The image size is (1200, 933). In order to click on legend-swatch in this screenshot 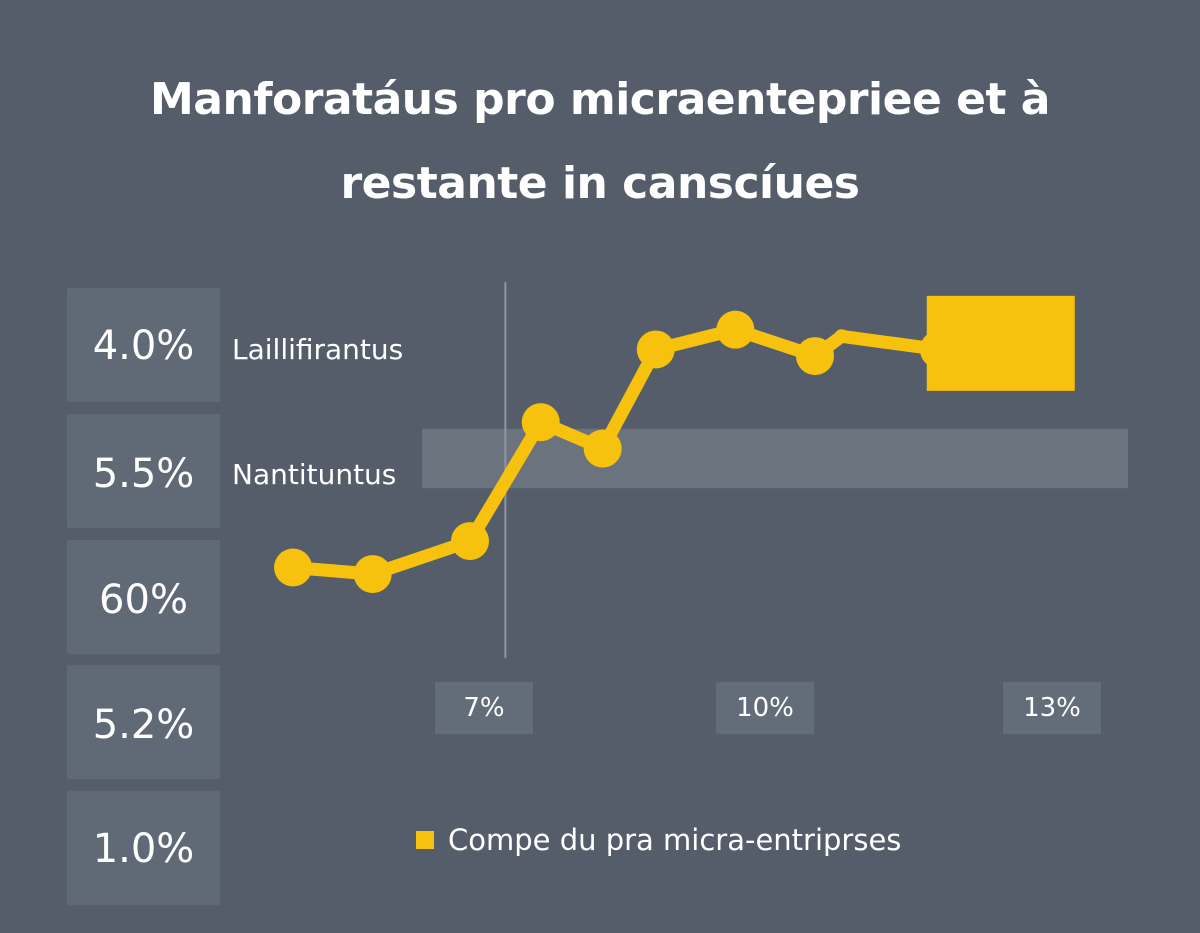, I will do `click(425, 840)`.